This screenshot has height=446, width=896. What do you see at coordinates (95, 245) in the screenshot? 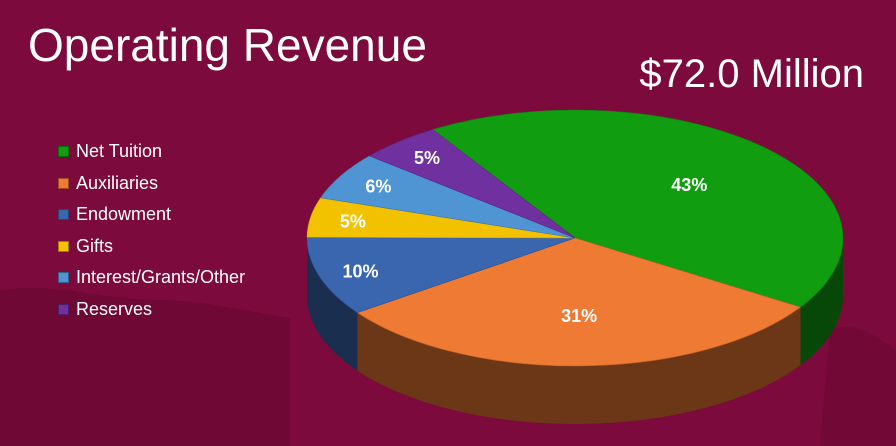
I see `legend-label: Gifts` at bounding box center [95, 245].